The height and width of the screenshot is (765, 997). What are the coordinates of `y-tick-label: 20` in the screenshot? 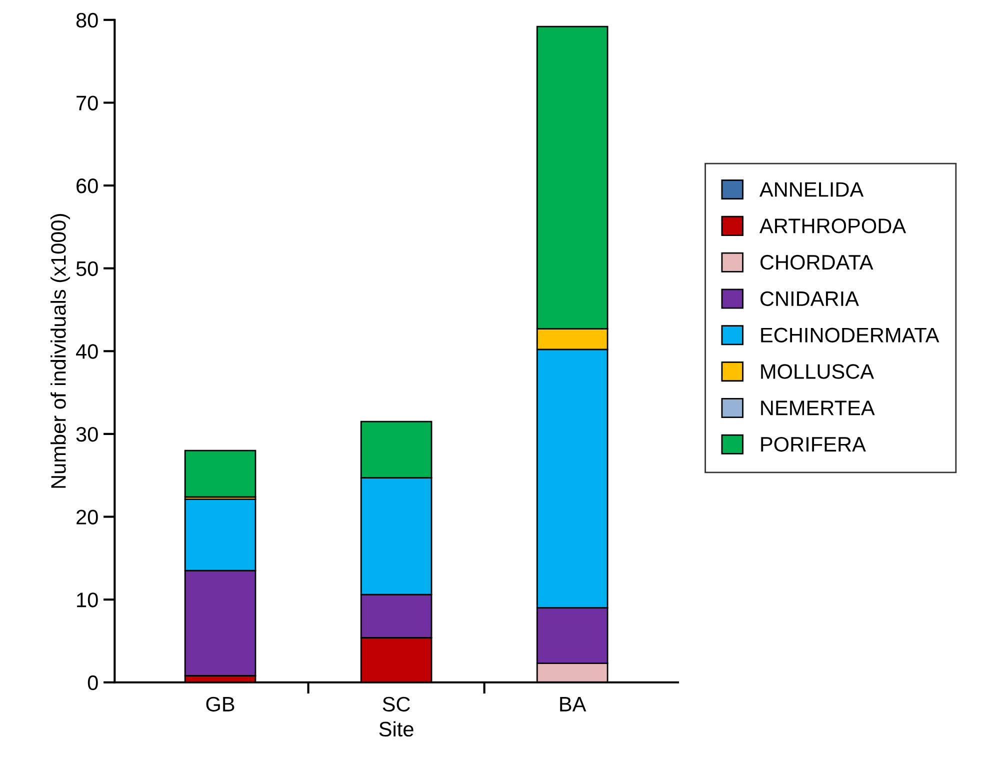 It's located at (87, 517).